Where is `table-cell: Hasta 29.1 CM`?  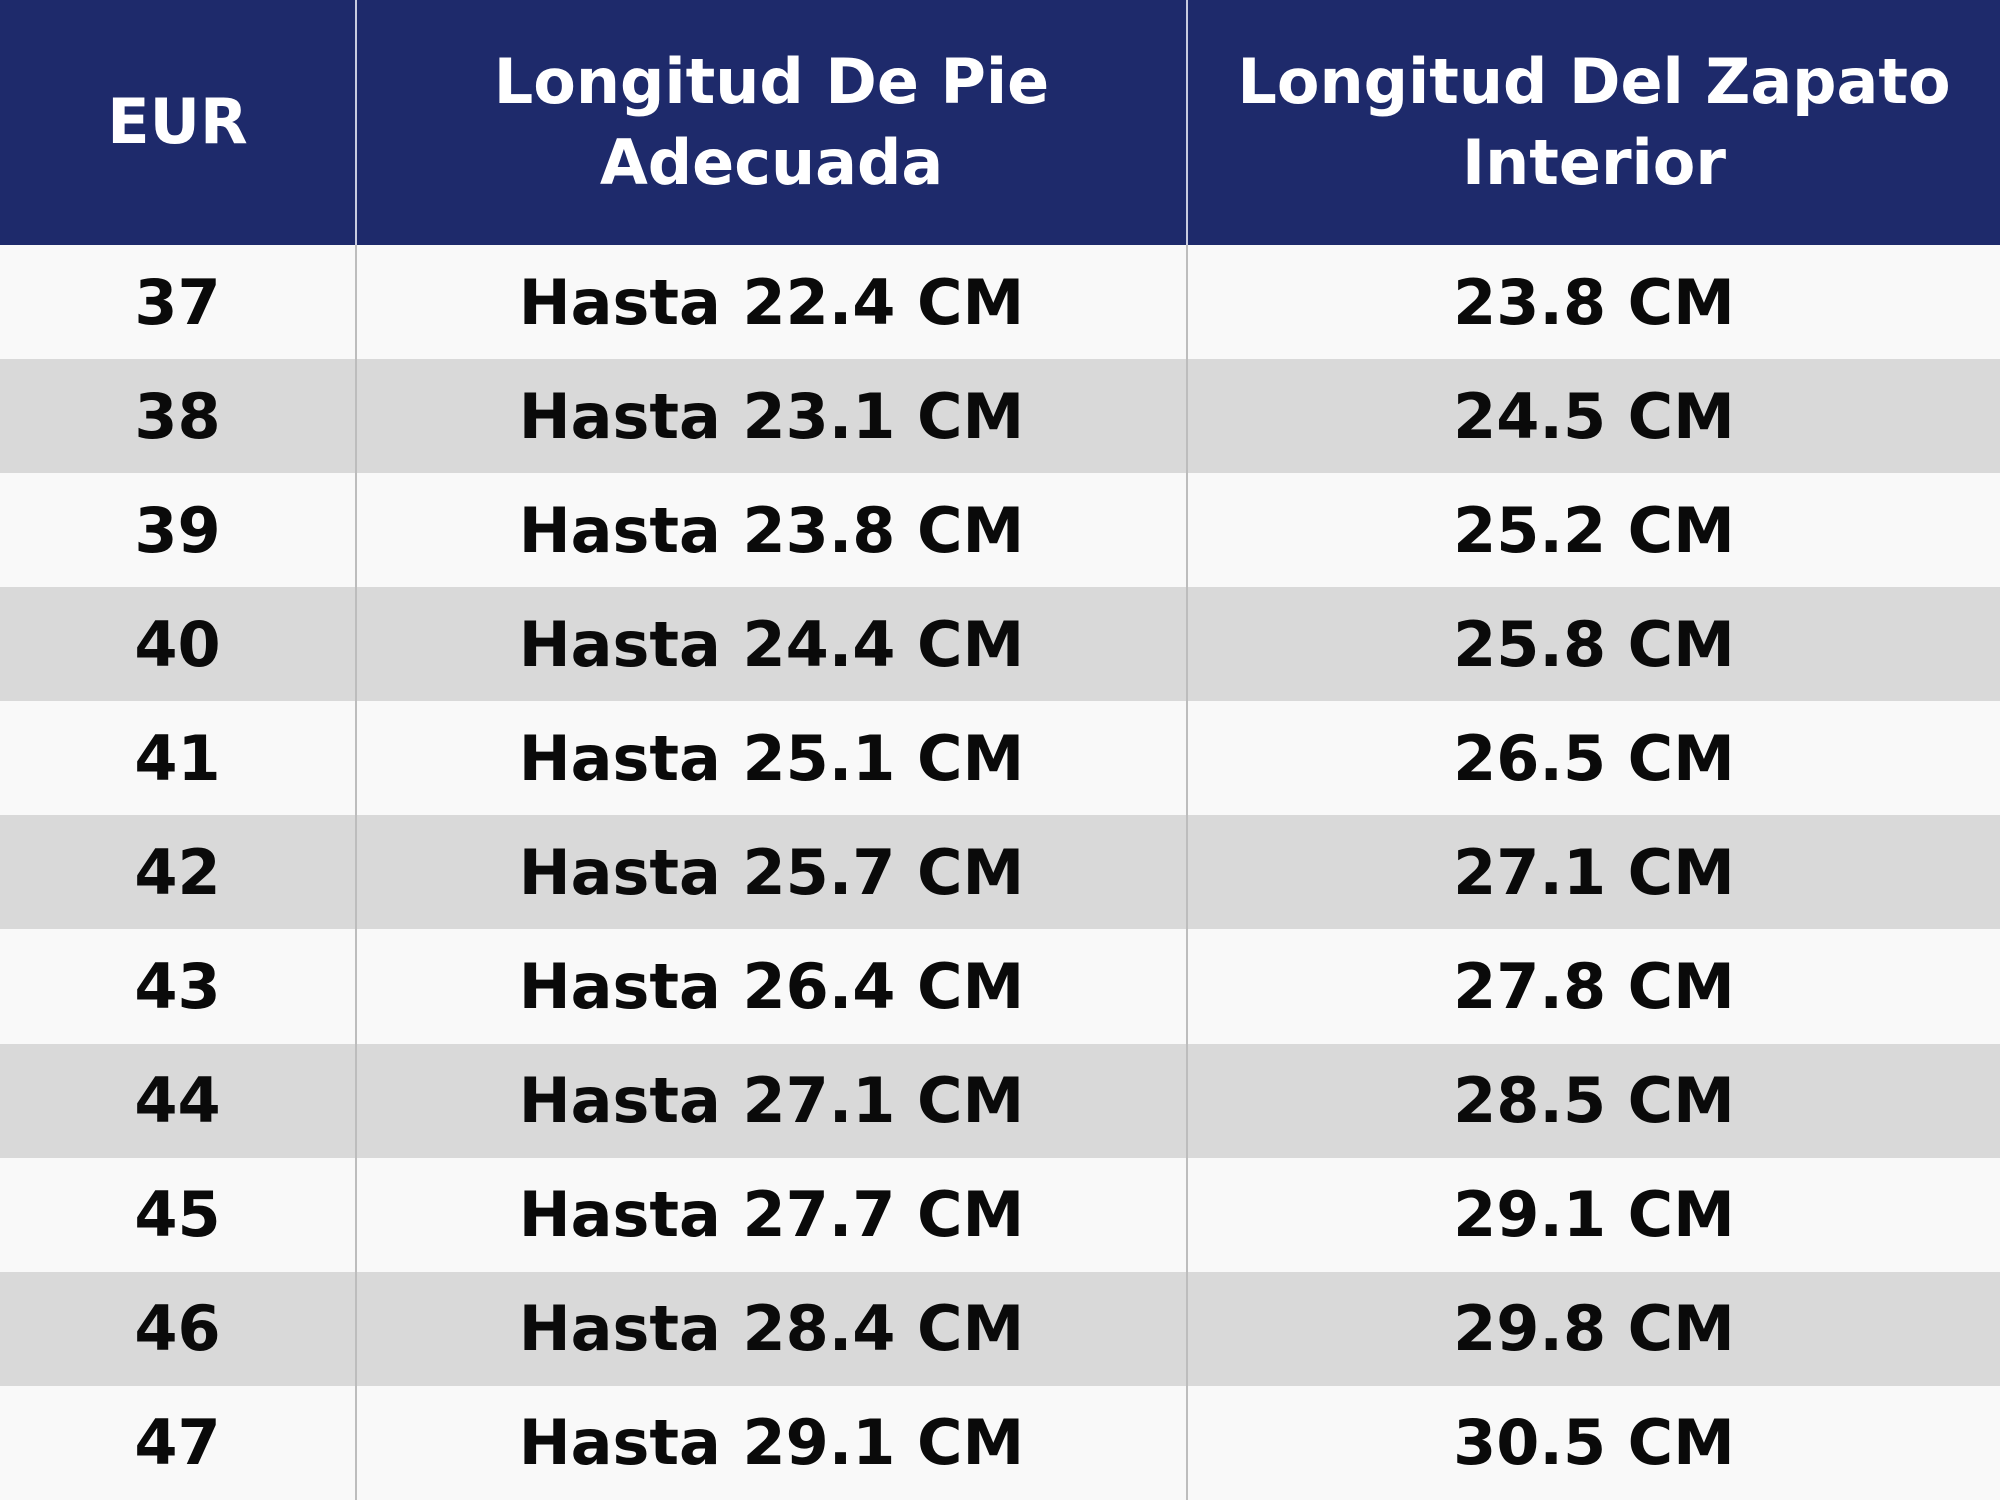 table-cell: Hasta 29.1 CM is located at coordinates (771, 1442).